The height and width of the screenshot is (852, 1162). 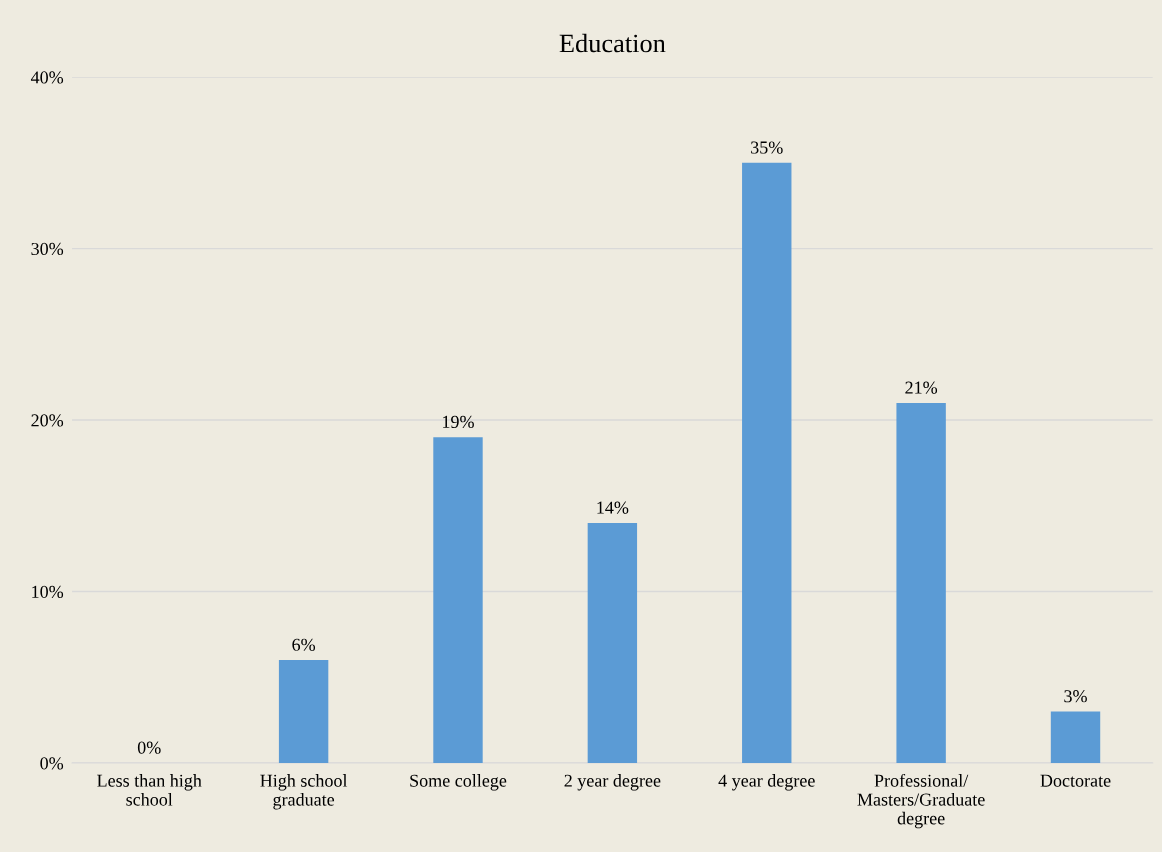 What do you see at coordinates (48, 591) in the screenshot?
I see `y-tick-label: 10%` at bounding box center [48, 591].